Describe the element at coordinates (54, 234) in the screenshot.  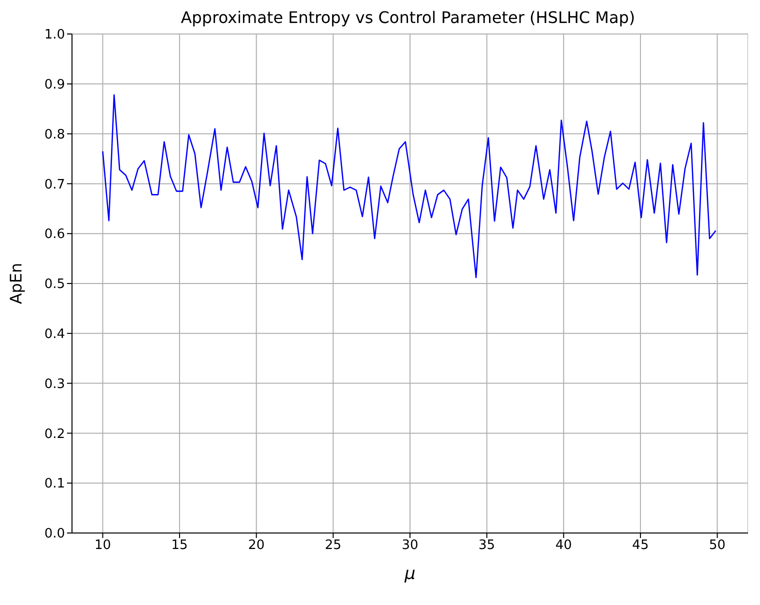
I see `y-tick-label: 0.6` at that location.